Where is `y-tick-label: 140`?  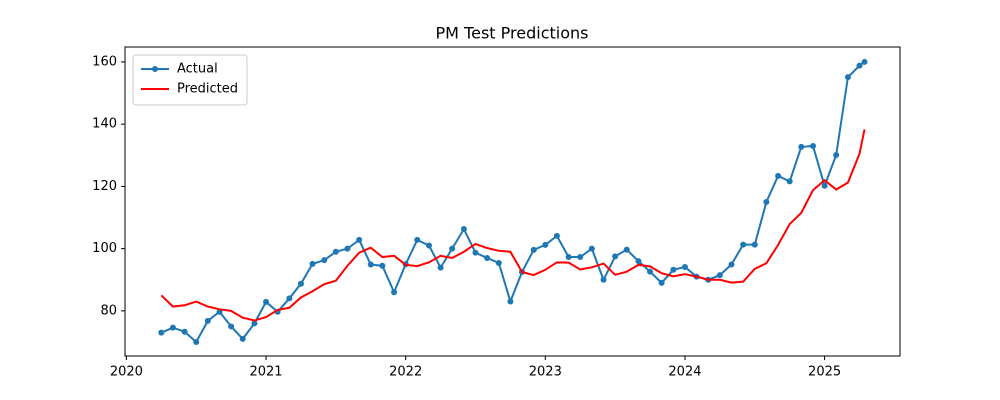
y-tick-label: 140 is located at coordinates (104, 124).